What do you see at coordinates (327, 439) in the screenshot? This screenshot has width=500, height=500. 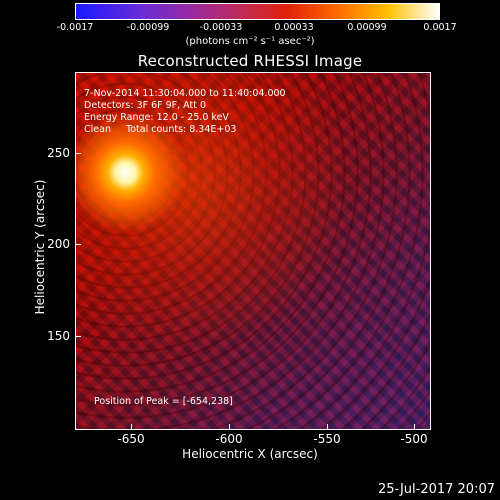 I see `x-tick-label: -550` at bounding box center [327, 439].